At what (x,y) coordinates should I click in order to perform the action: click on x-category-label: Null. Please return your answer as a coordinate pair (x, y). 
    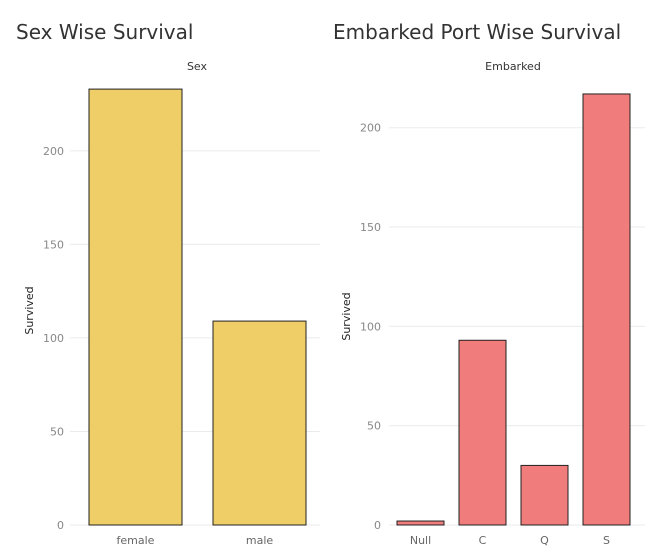
    Looking at the image, I should click on (420, 540).